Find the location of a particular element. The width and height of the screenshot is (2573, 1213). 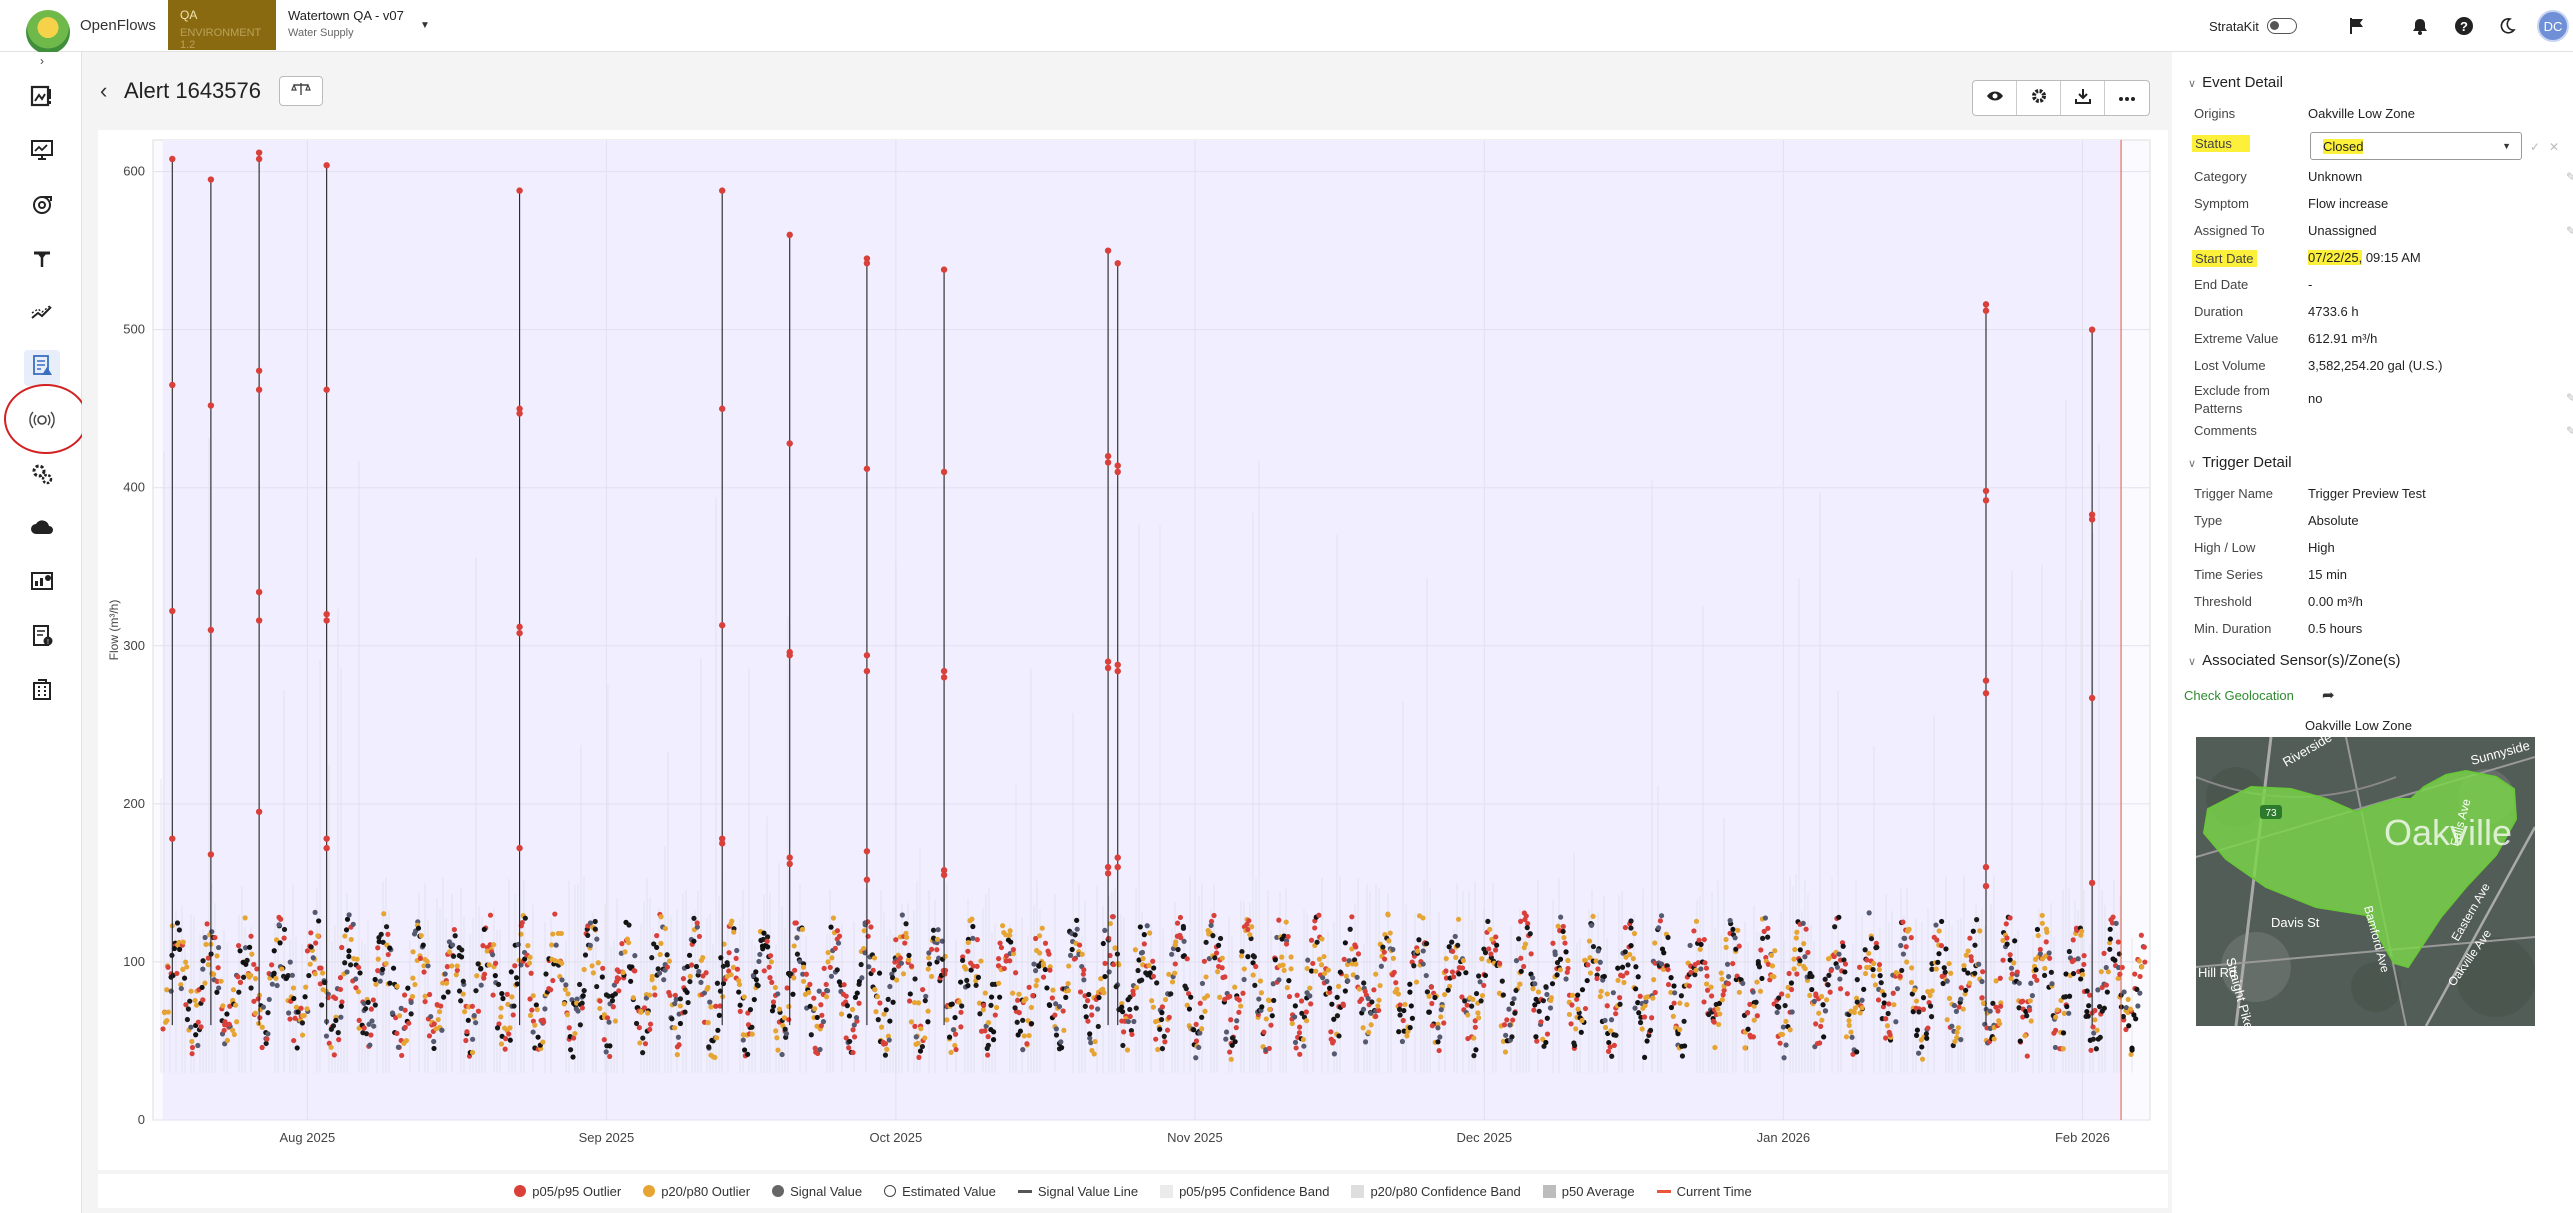

legend-marker is located at coordinates (1549, 1191).